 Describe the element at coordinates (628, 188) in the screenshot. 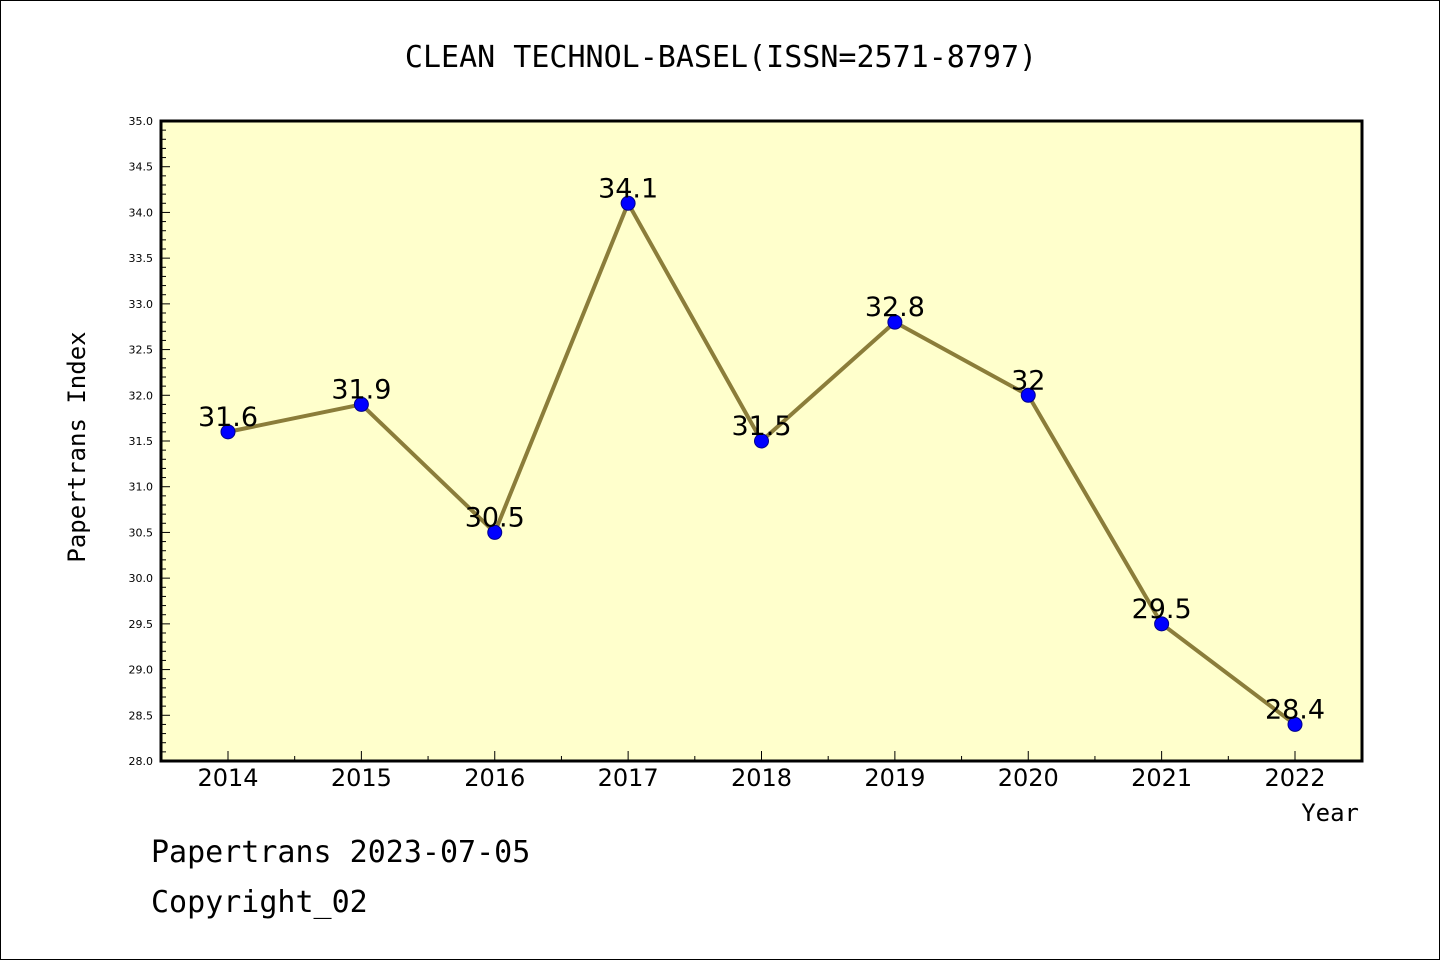

I see `data-label: 34.1` at that location.